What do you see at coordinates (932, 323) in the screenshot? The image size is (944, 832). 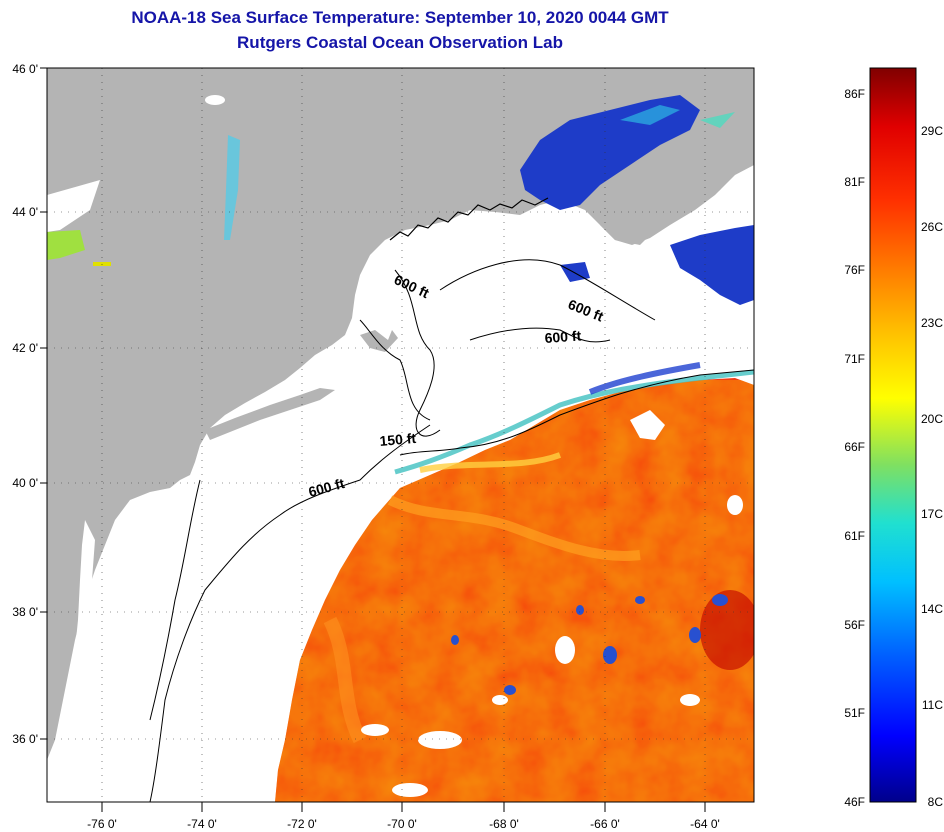 I see `colorbar-c-label: 23C` at bounding box center [932, 323].